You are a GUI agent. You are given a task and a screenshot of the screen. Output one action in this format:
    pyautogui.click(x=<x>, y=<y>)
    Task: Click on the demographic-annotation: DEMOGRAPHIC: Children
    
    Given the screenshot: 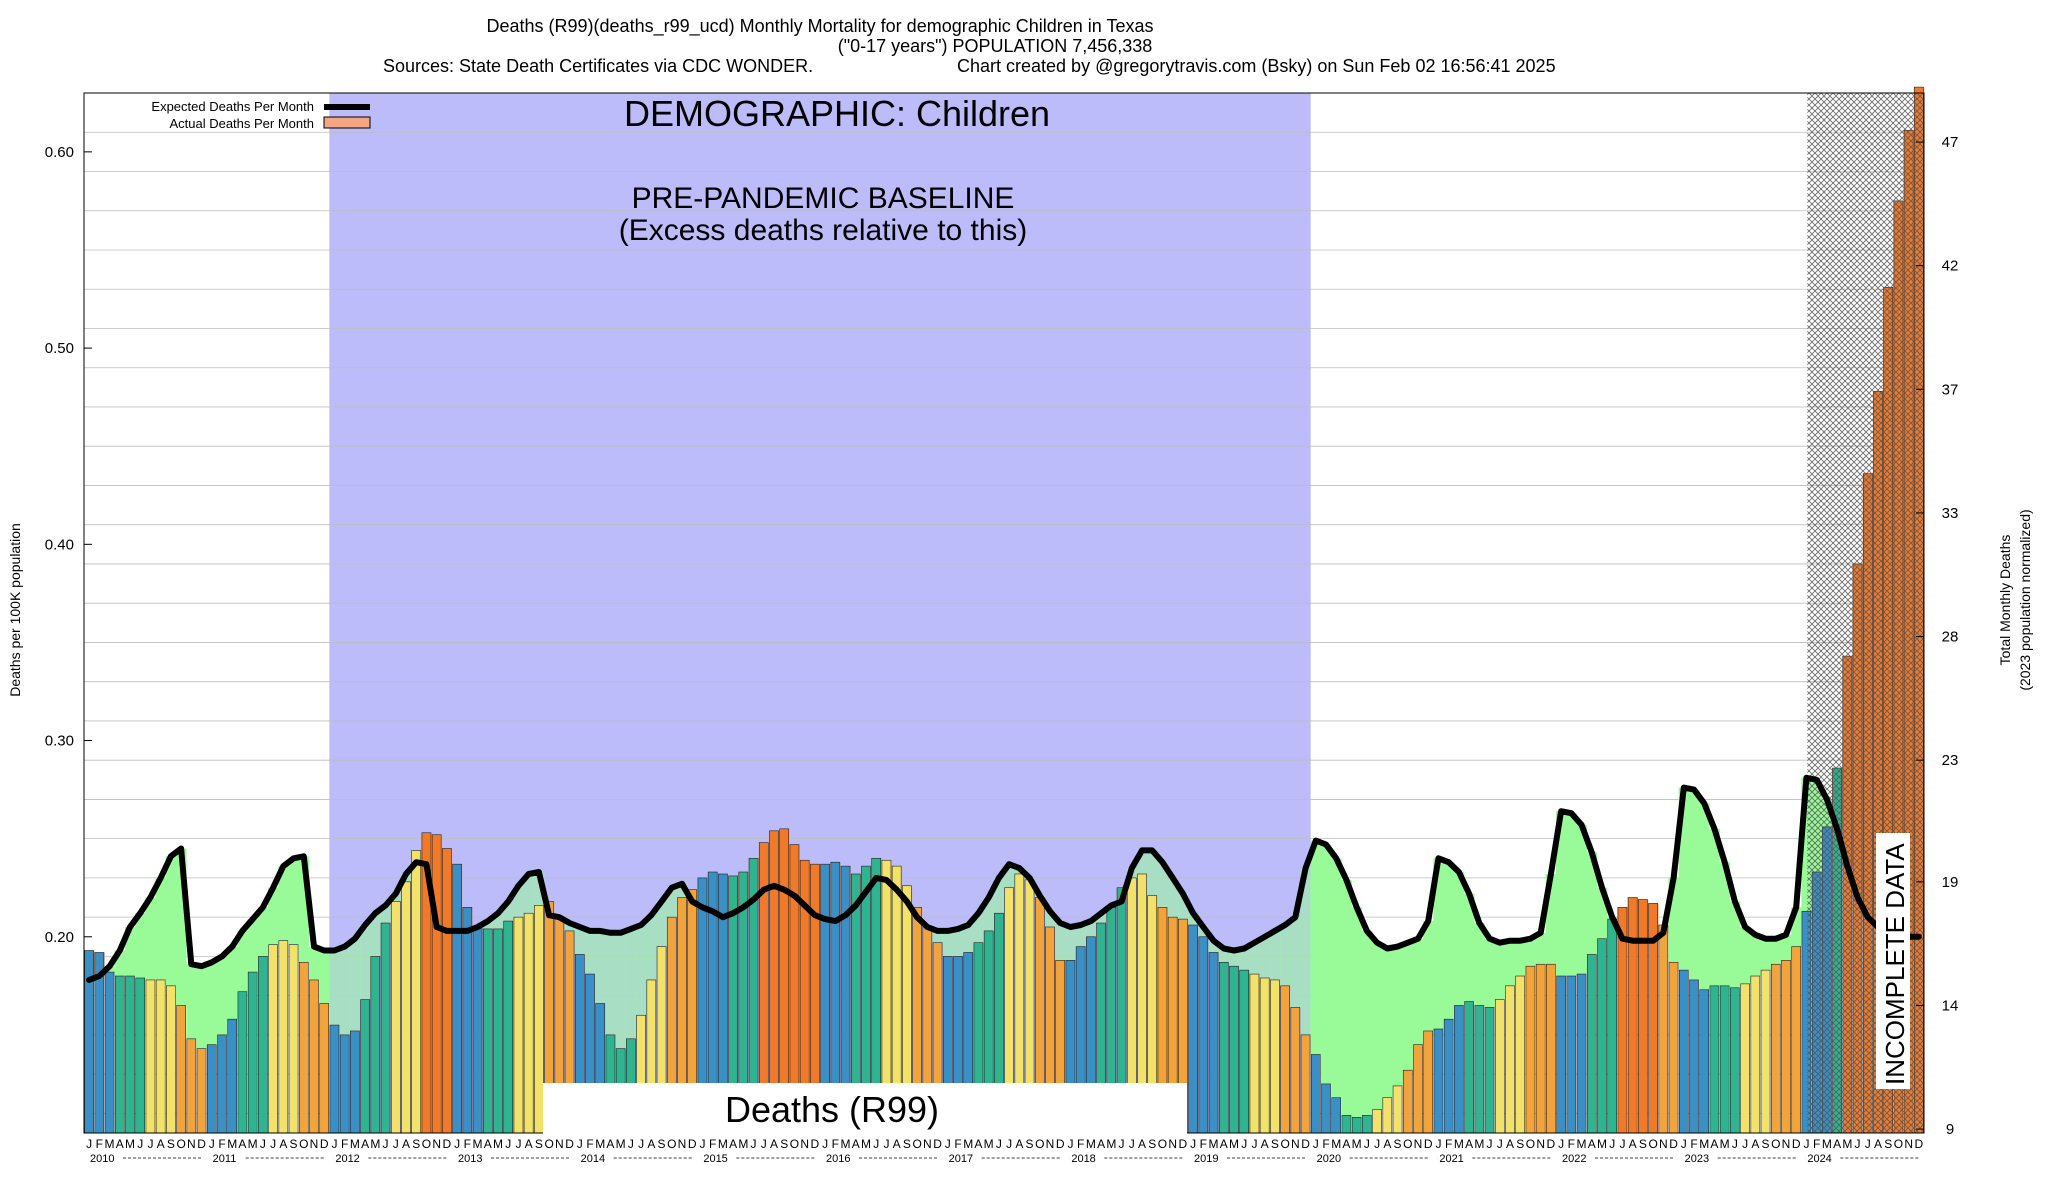 What is the action you would take?
    pyautogui.click(x=837, y=113)
    